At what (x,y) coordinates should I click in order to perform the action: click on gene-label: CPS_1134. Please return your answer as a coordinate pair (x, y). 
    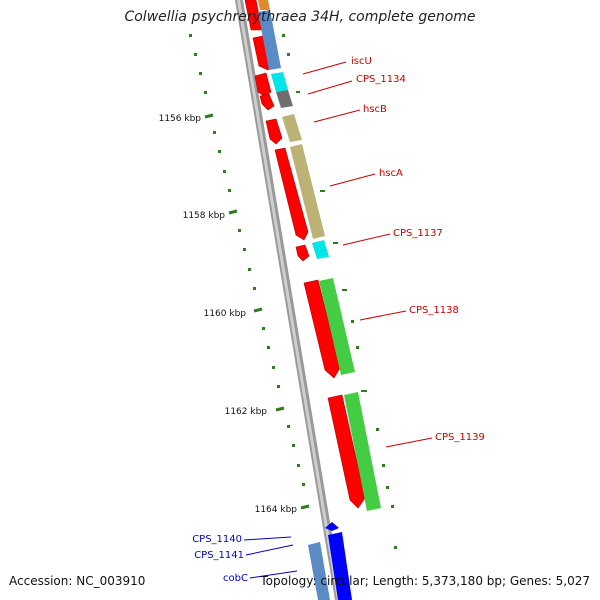
    Looking at the image, I should click on (381, 79).